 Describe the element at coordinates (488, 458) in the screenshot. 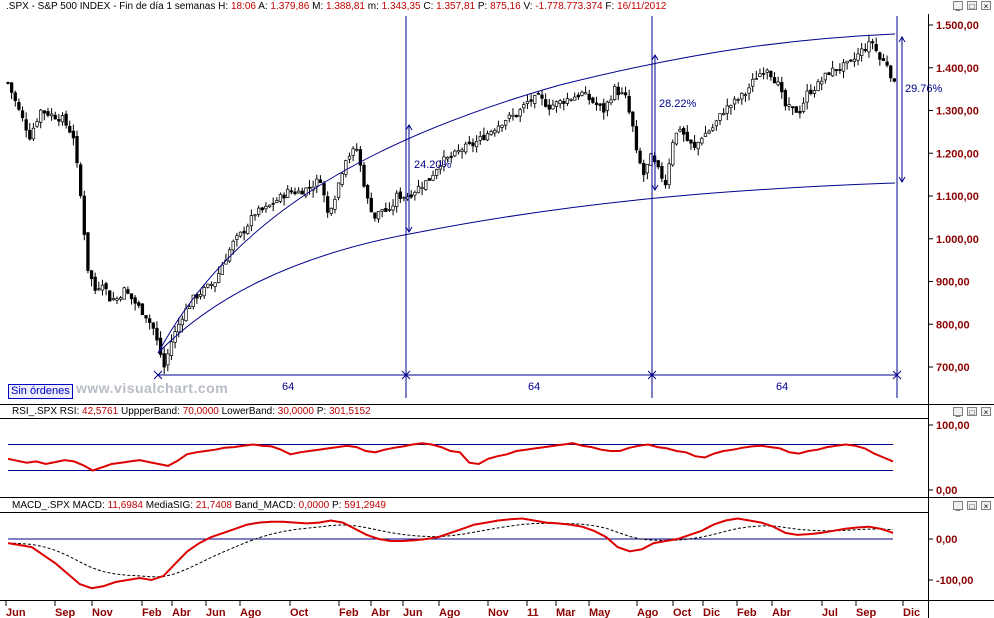

I see `rsi-plot: 100,00 0,00` at that location.